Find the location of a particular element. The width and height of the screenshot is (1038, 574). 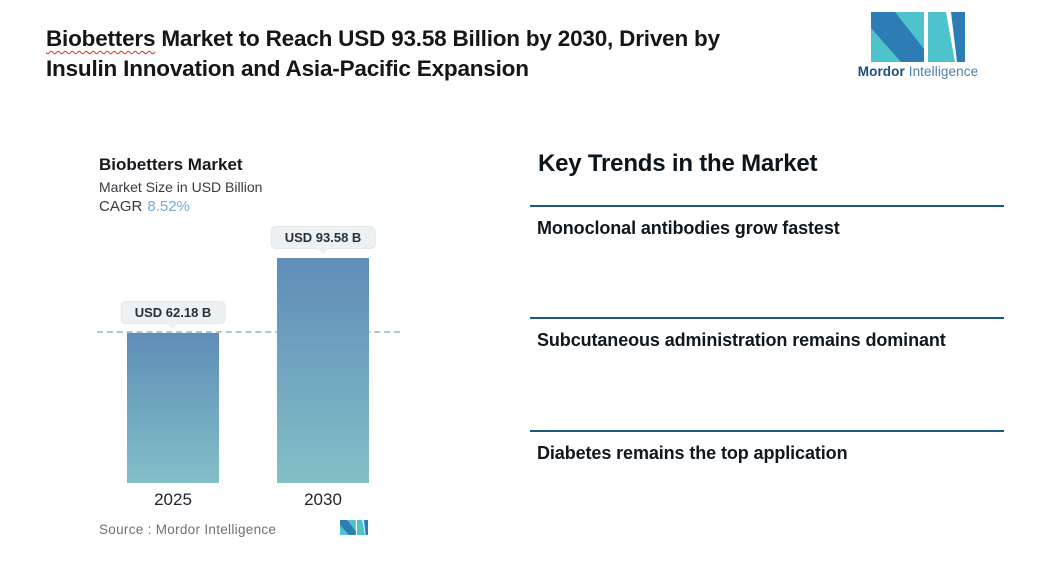

trend-item-1: Monoclonal antibodies grow fastest is located at coordinates (688, 228).